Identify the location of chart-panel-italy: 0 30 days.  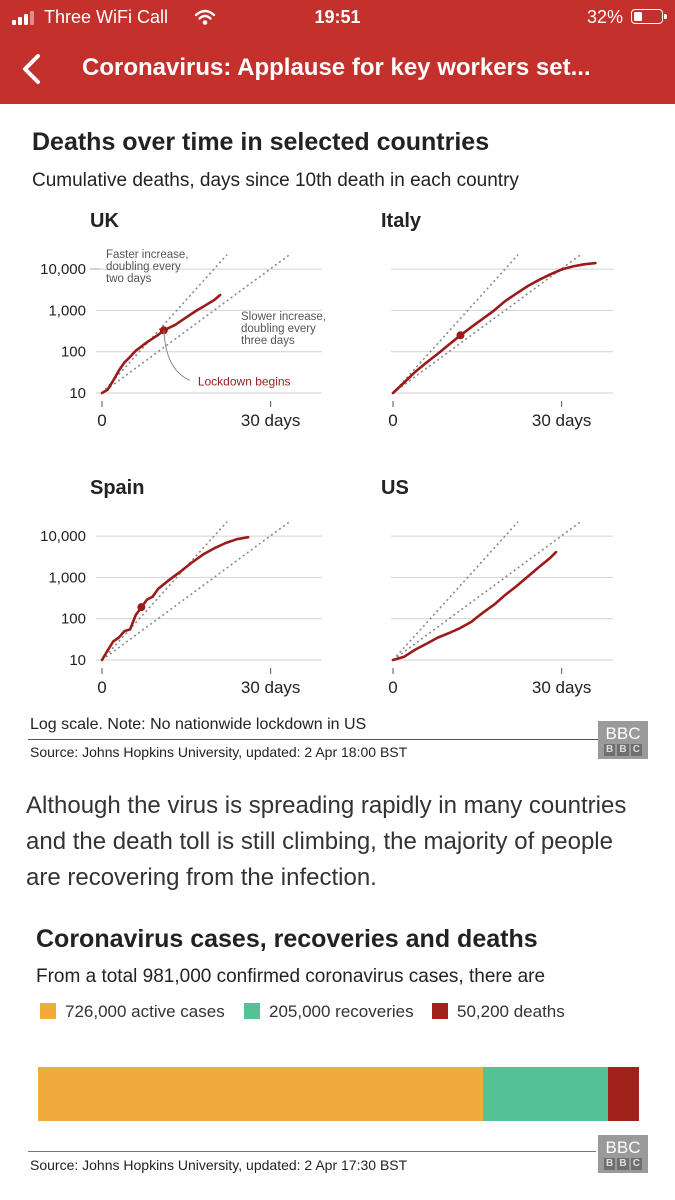
(500, 342).